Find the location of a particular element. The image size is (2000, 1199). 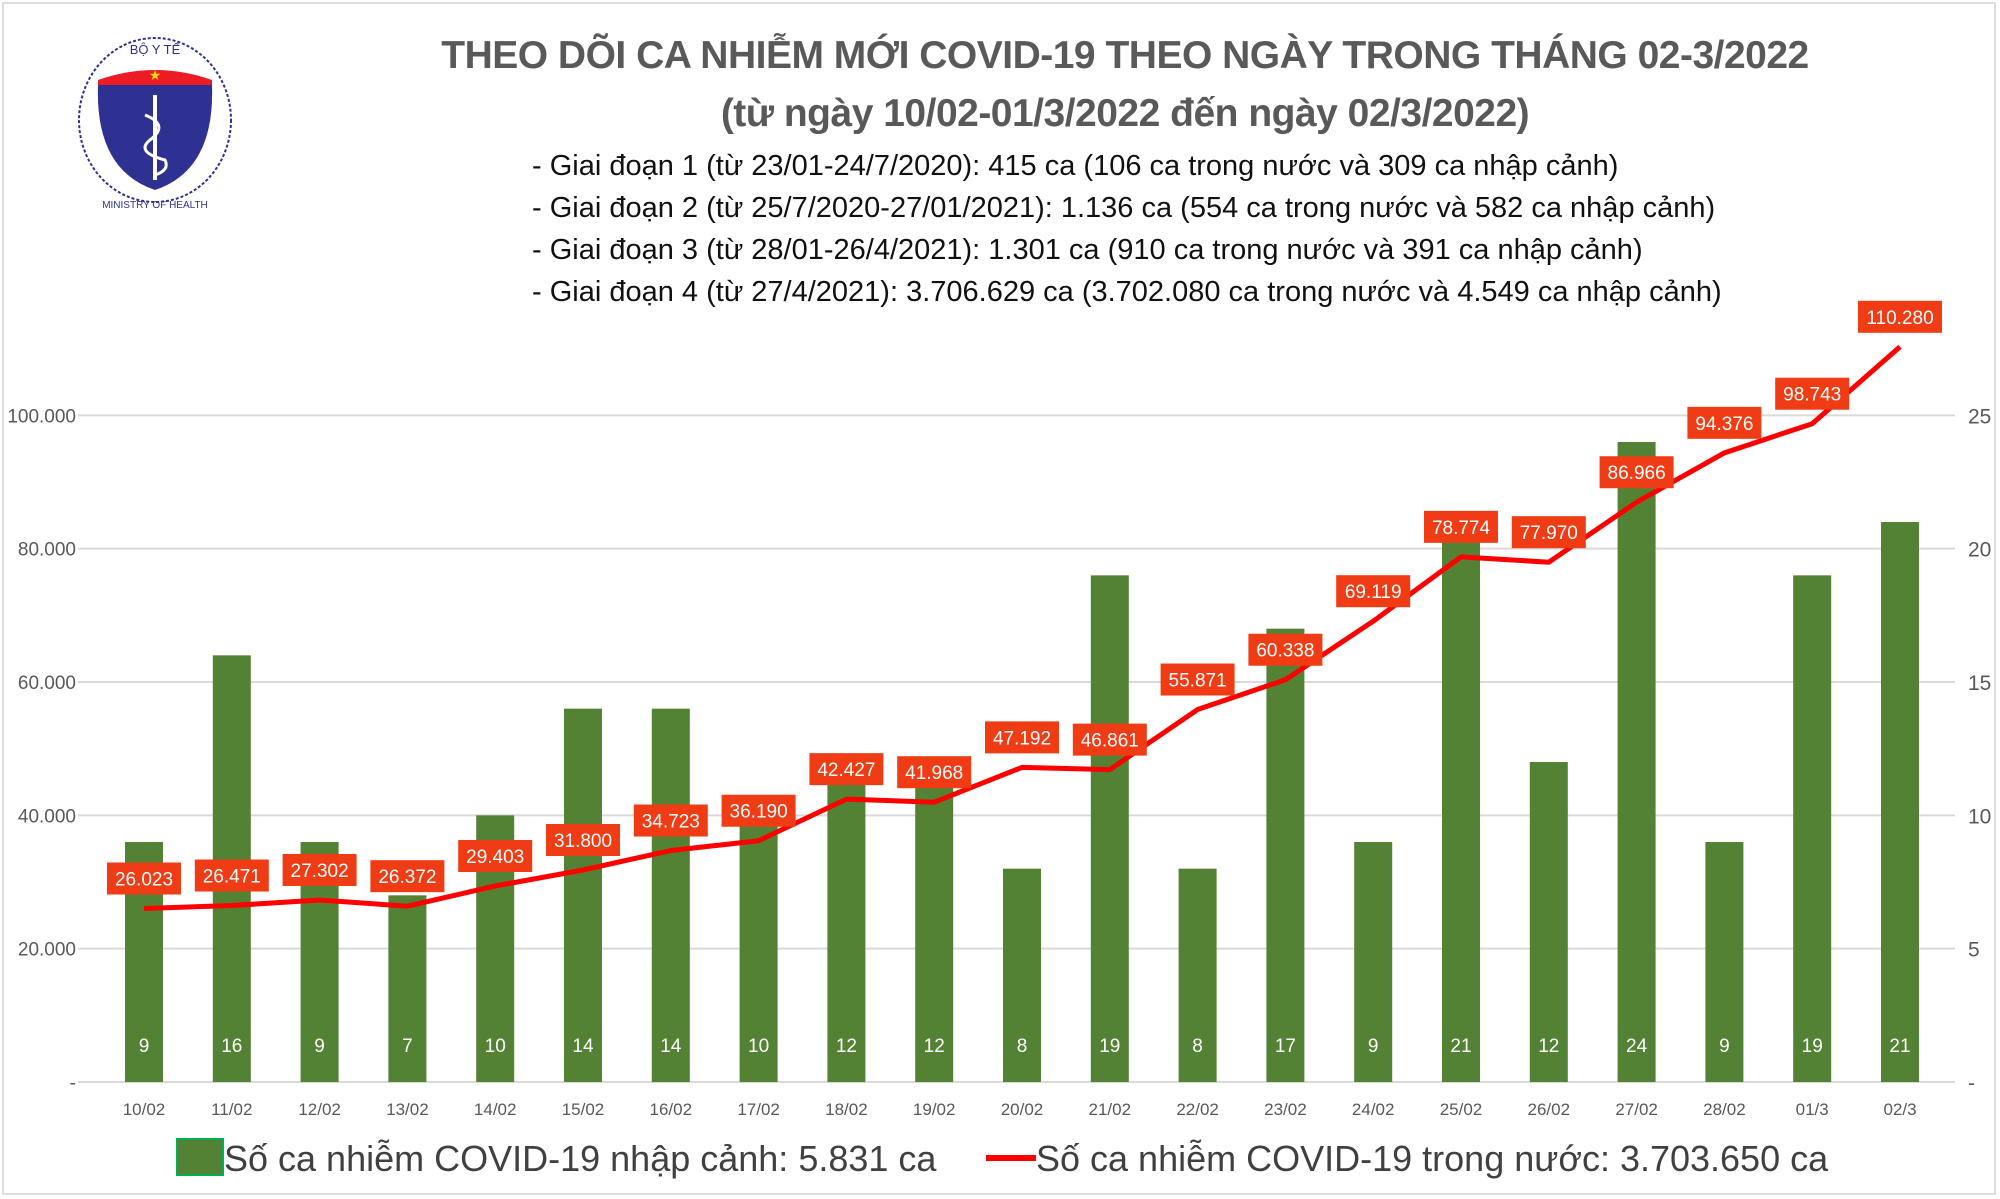

line-data-label: 26.471 is located at coordinates (232, 877).